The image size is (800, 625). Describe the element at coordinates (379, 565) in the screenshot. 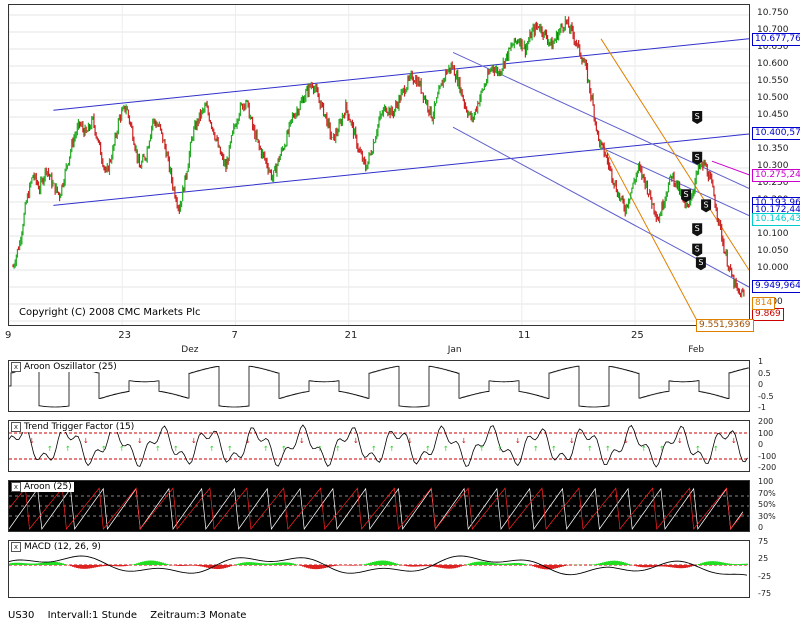

I see `macd-svg` at that location.